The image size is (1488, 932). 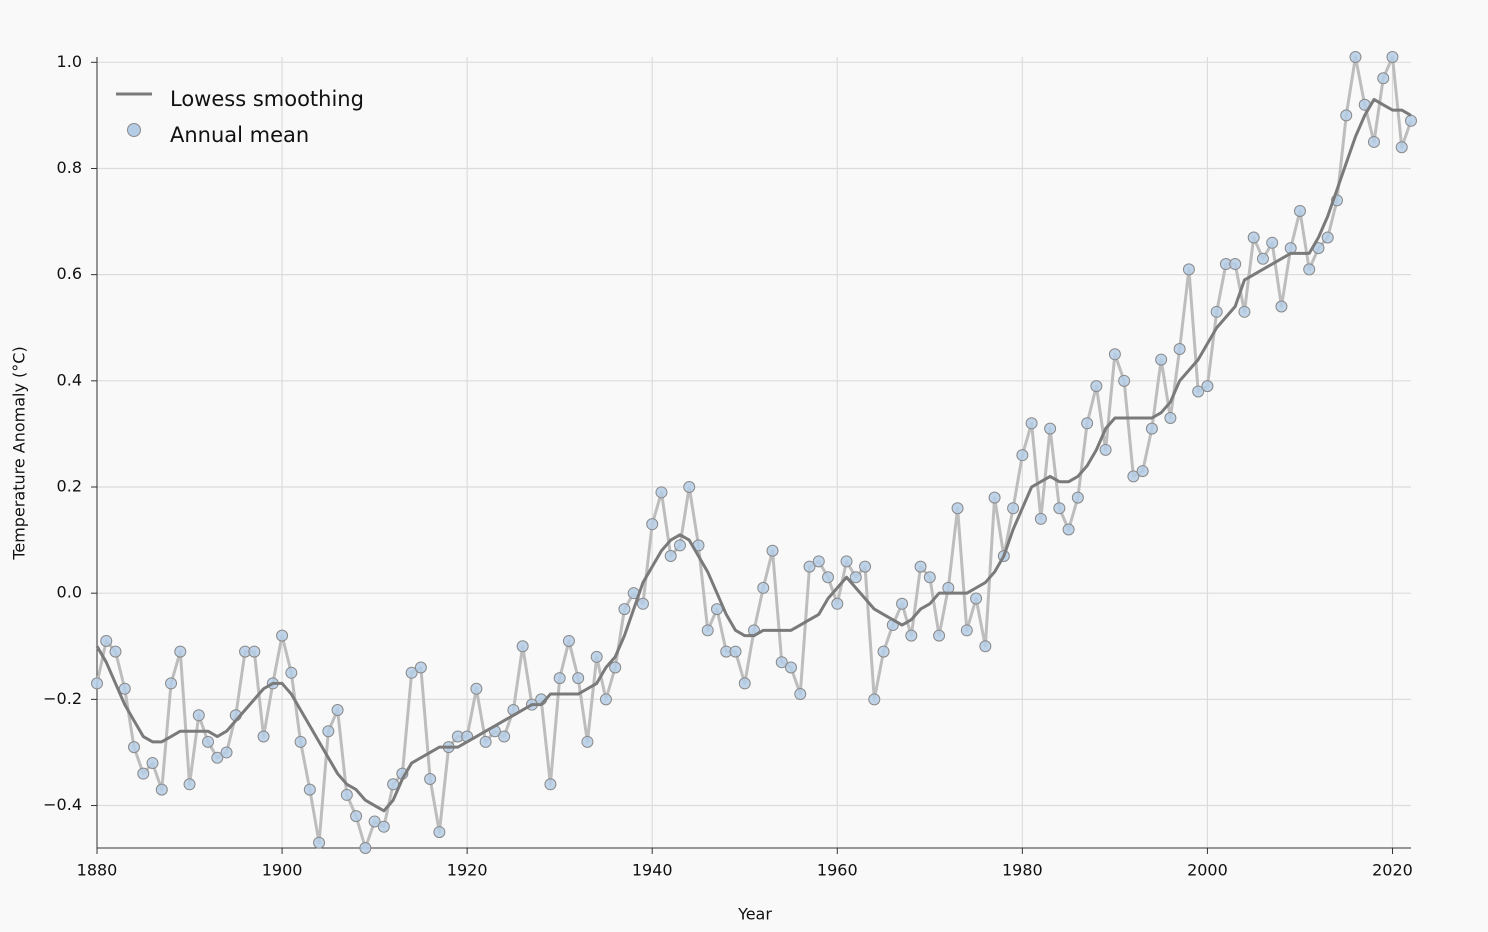 What do you see at coordinates (837, 870) in the screenshot?
I see `x-tick-label: 1960` at bounding box center [837, 870].